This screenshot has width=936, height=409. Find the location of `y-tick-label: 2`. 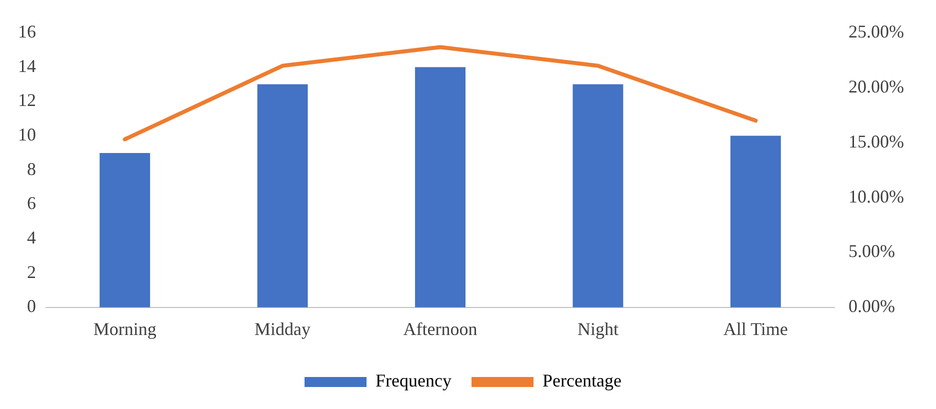

y-tick-label: 2 is located at coordinates (31, 272).